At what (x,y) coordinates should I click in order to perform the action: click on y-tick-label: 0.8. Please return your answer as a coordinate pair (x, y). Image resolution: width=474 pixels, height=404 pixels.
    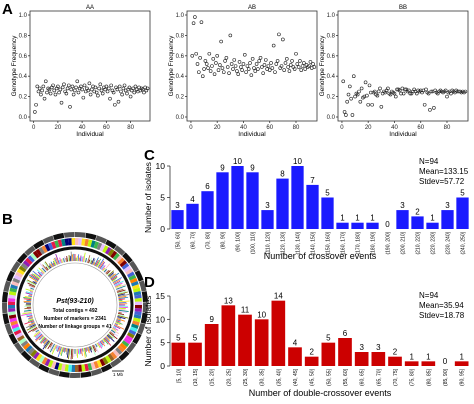
    Looking at the image, I should click on (180, 36).